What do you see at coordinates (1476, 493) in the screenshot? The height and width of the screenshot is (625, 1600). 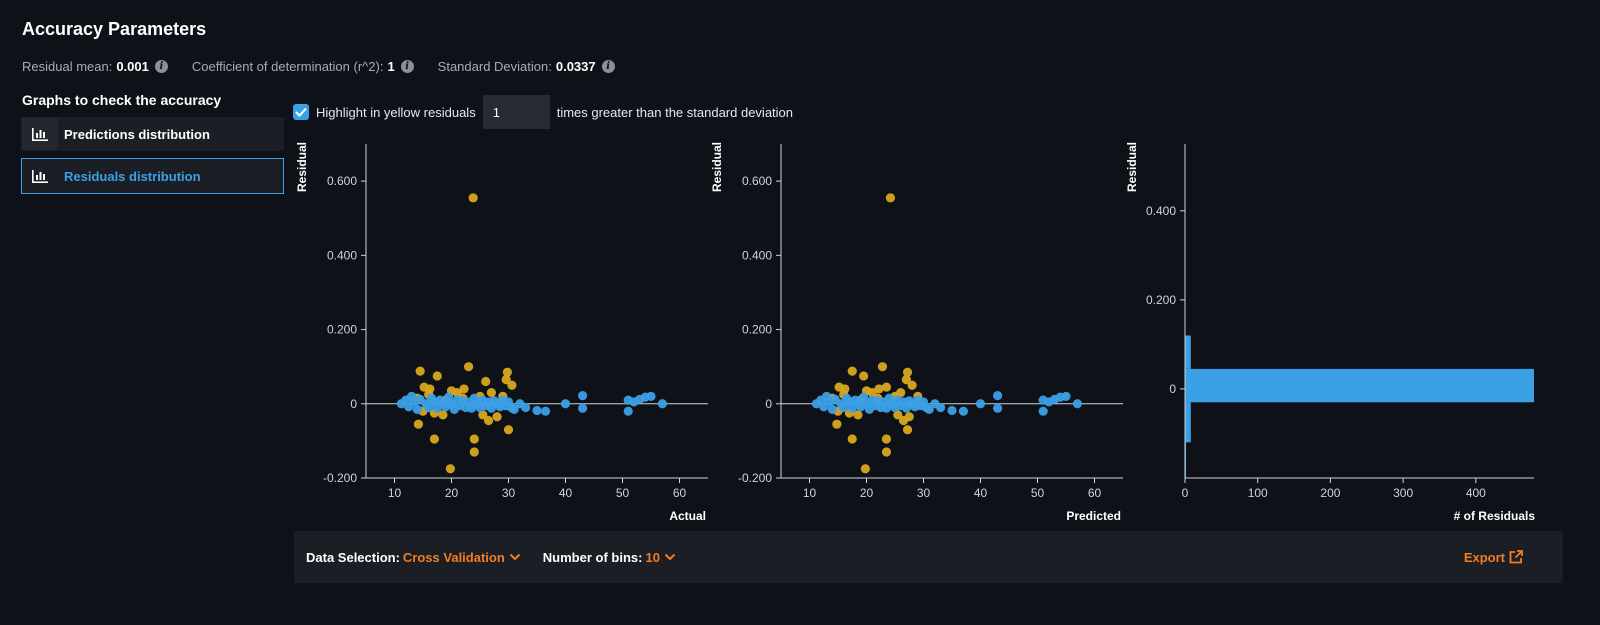 I see `x-tick-label: 400` at bounding box center [1476, 493].